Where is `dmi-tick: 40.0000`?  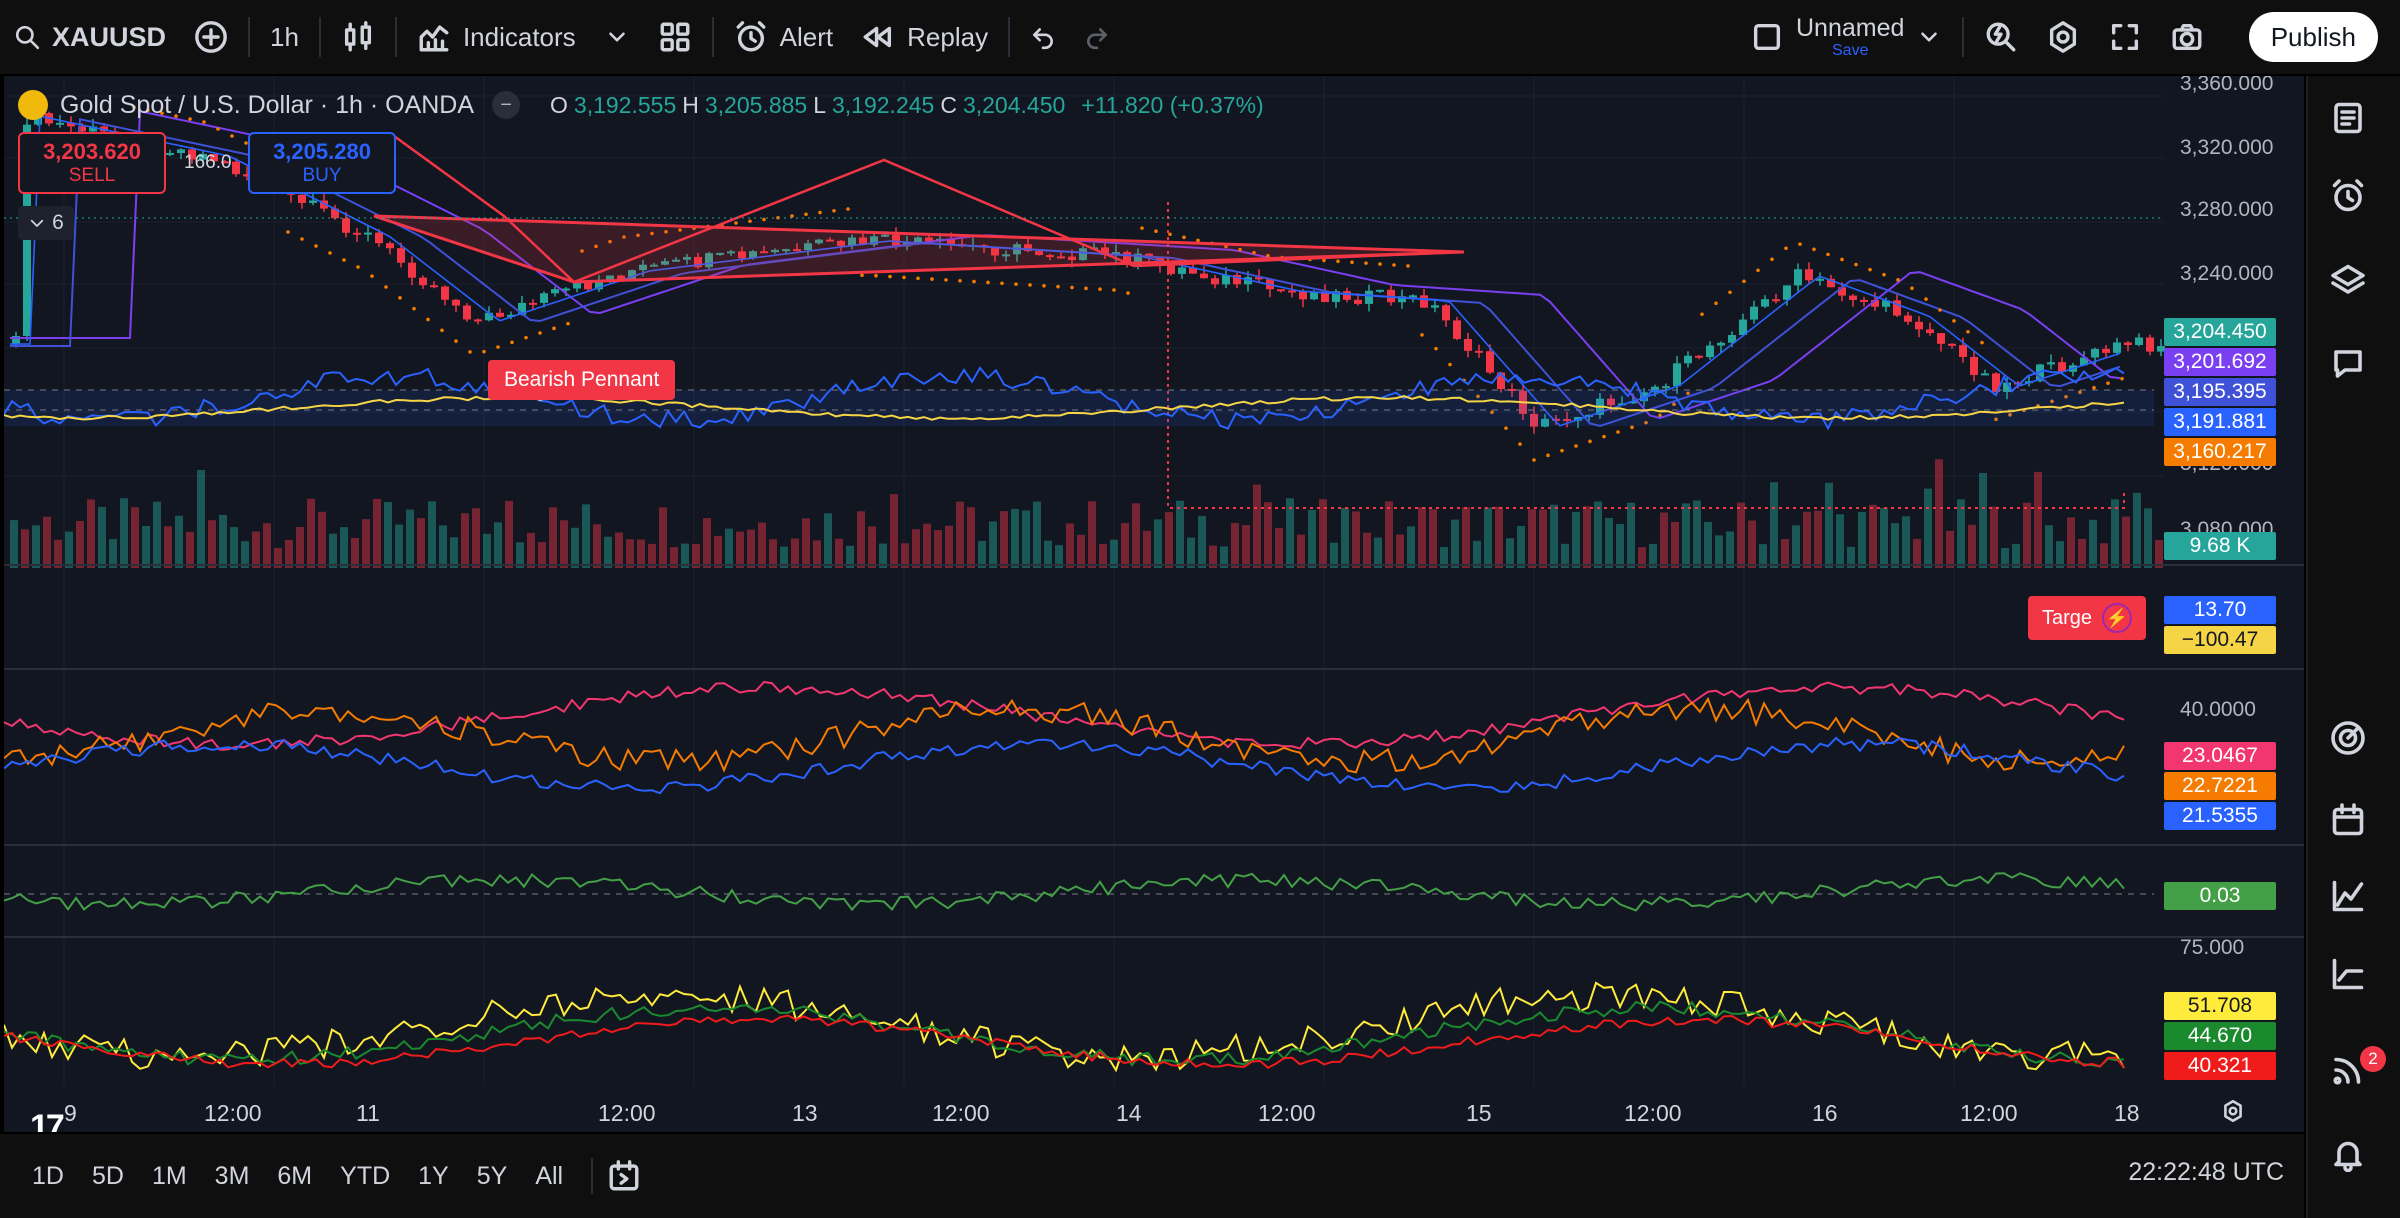
dmi-tick: 40.0000 is located at coordinates (2218, 709).